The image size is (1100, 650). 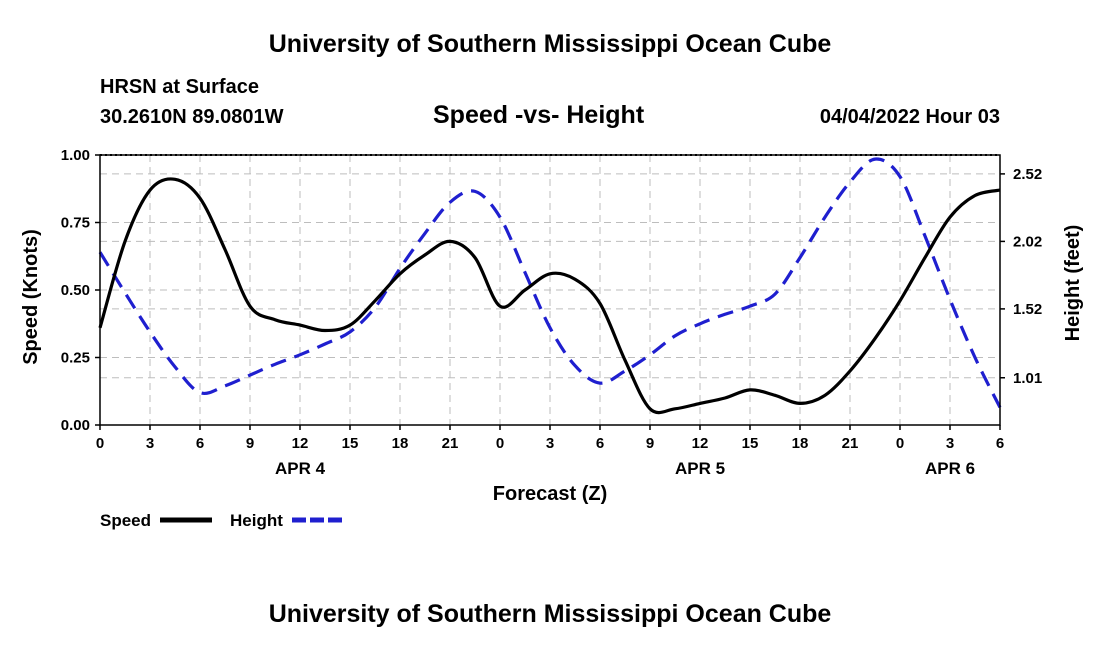 I want to click on y-tick-label: 0.25, so click(x=75, y=358).